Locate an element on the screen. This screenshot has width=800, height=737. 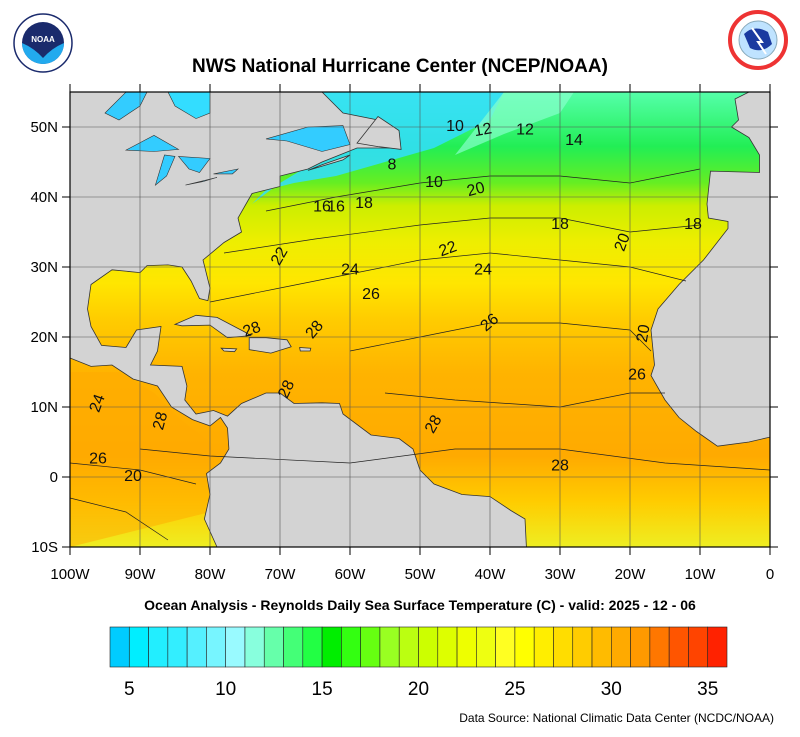
europe-africa-landmass is located at coordinates (710, 269).